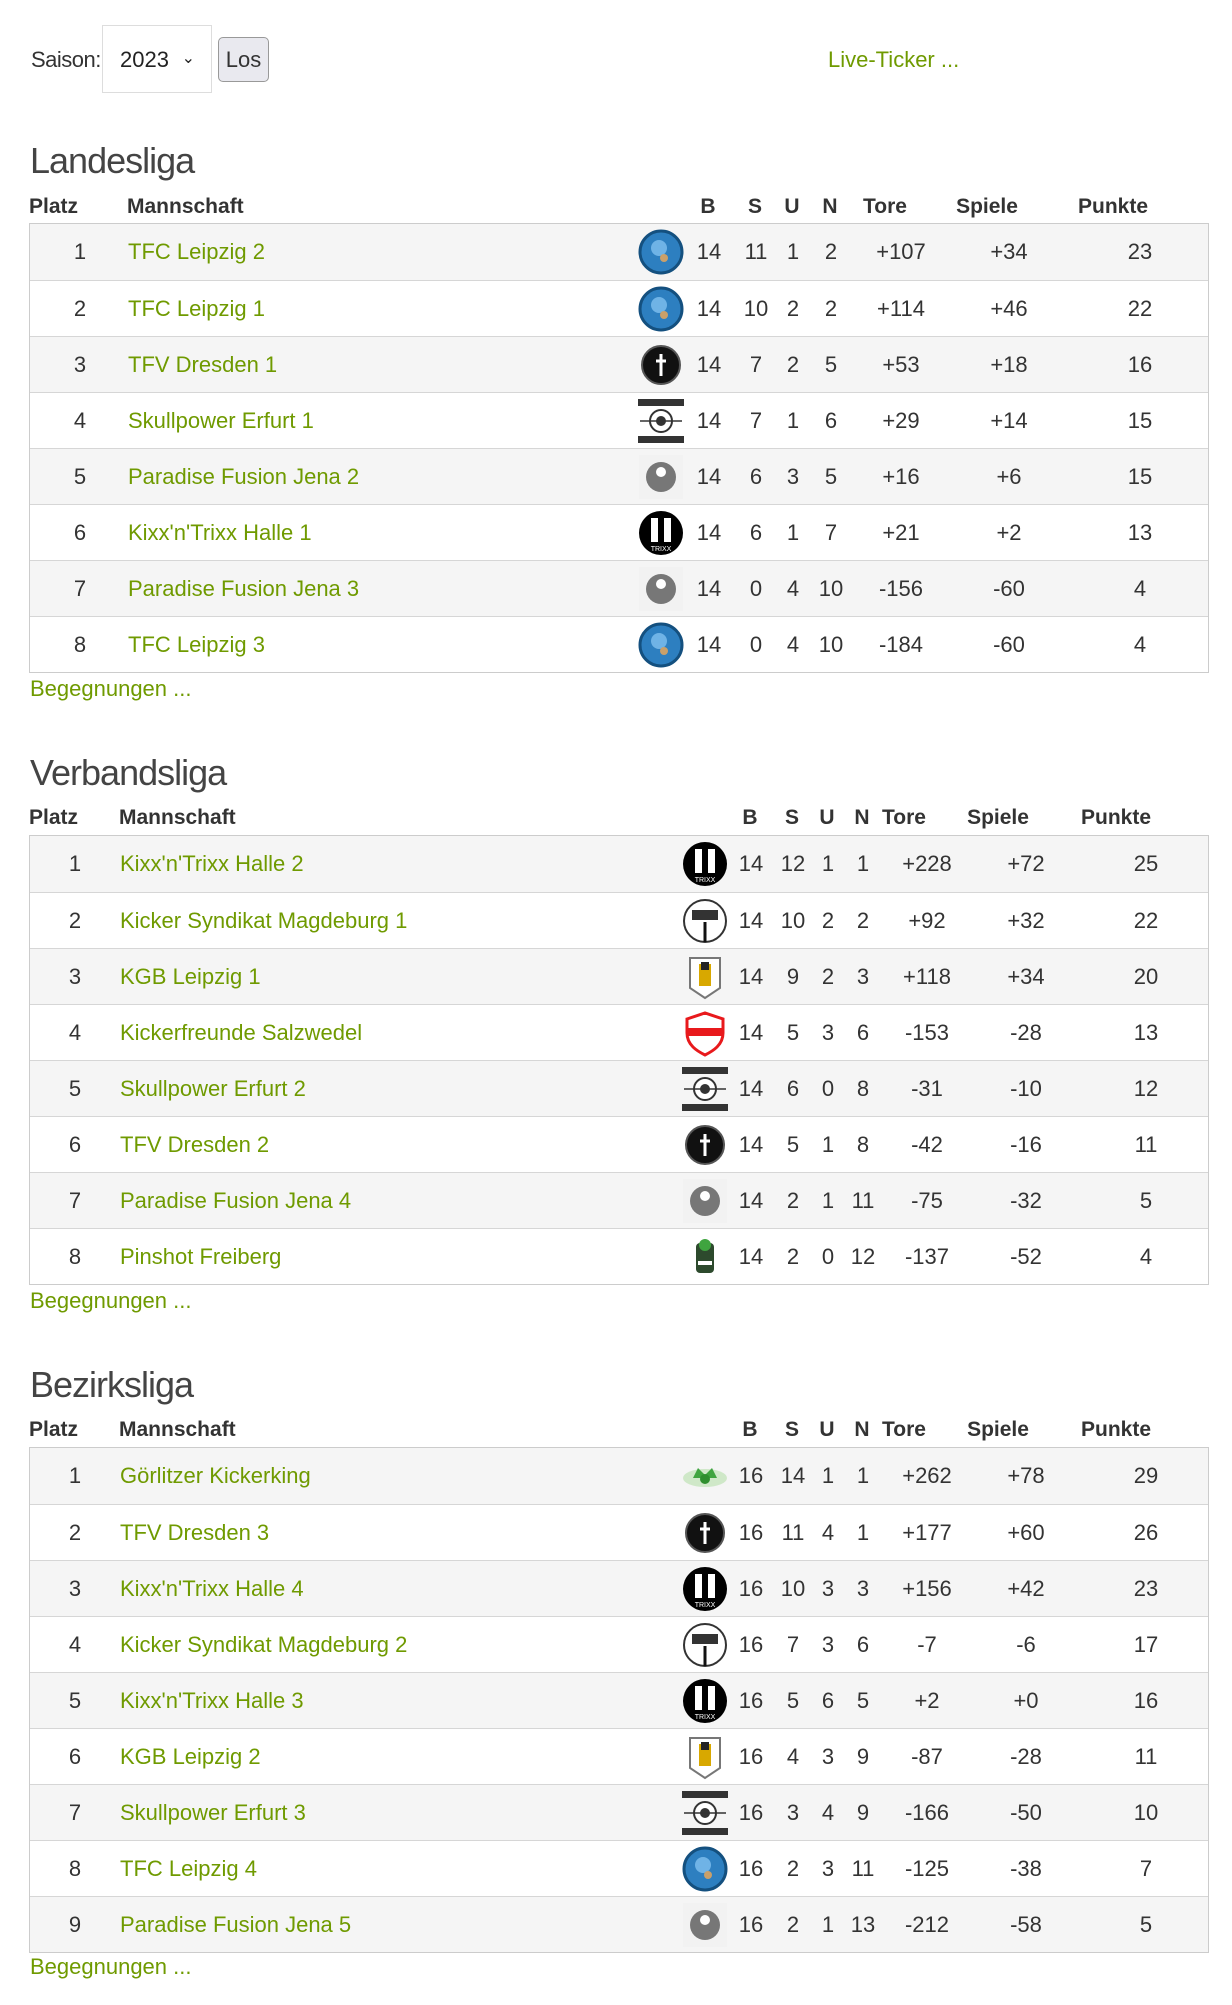 This screenshot has height=2005, width=1232. I want to click on team-link: Kixx'n'Trixx Halle 2, so click(212, 863).